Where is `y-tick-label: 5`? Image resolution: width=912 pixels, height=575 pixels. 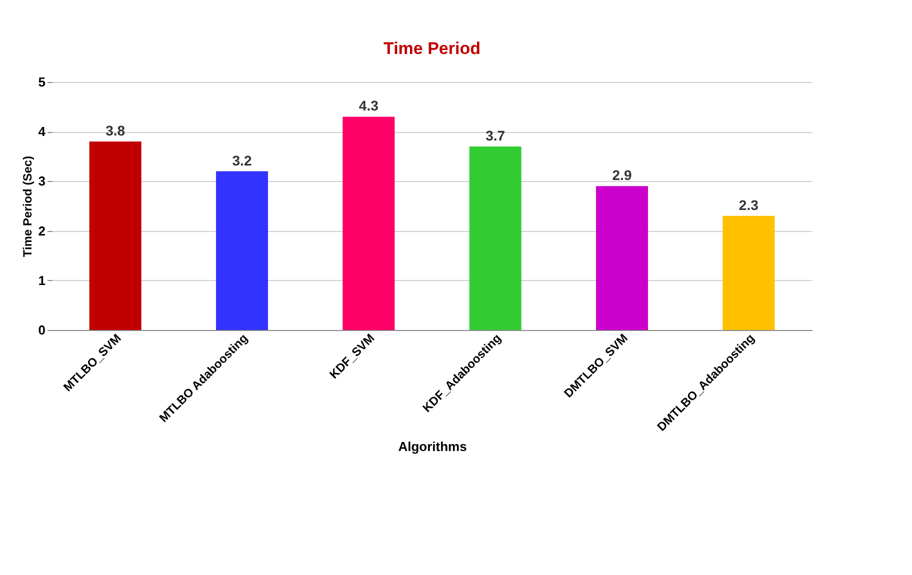
y-tick-label: 5 is located at coordinates (42, 82).